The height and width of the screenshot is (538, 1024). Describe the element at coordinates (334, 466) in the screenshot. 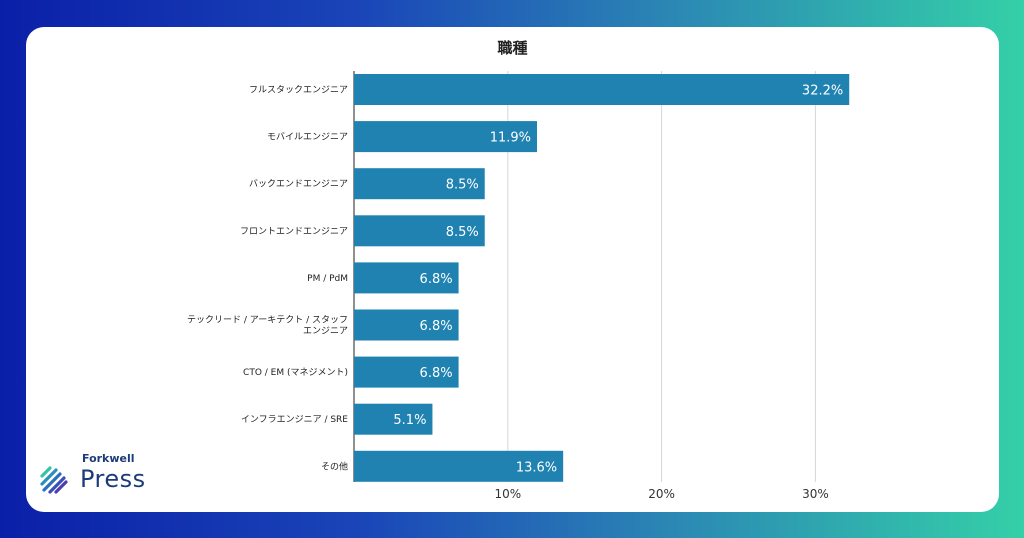

I see `category-label: その他` at that location.